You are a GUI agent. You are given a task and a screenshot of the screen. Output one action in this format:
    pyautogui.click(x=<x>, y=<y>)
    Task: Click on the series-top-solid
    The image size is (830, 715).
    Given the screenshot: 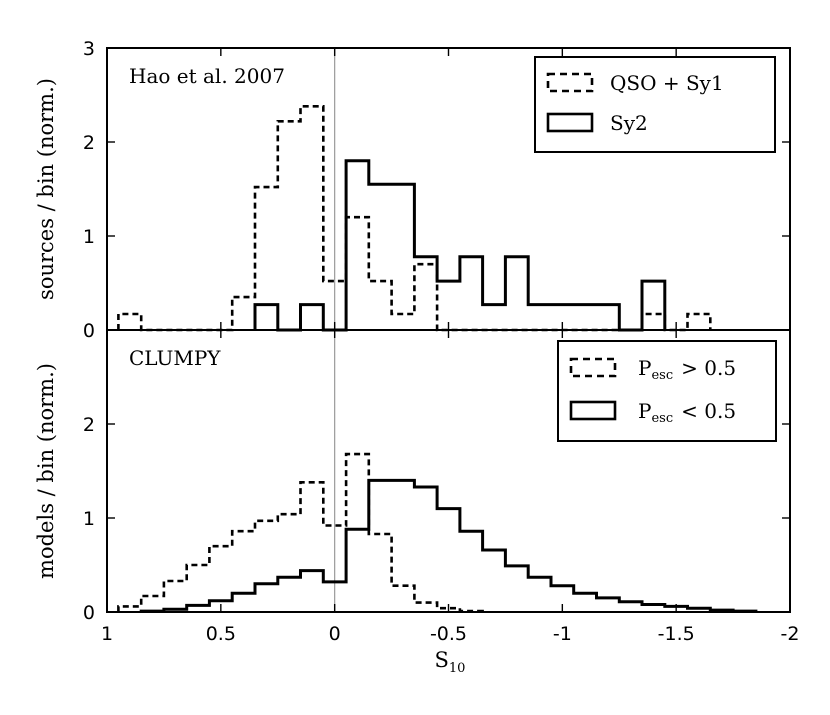 What is the action you would take?
    pyautogui.click(x=460, y=245)
    